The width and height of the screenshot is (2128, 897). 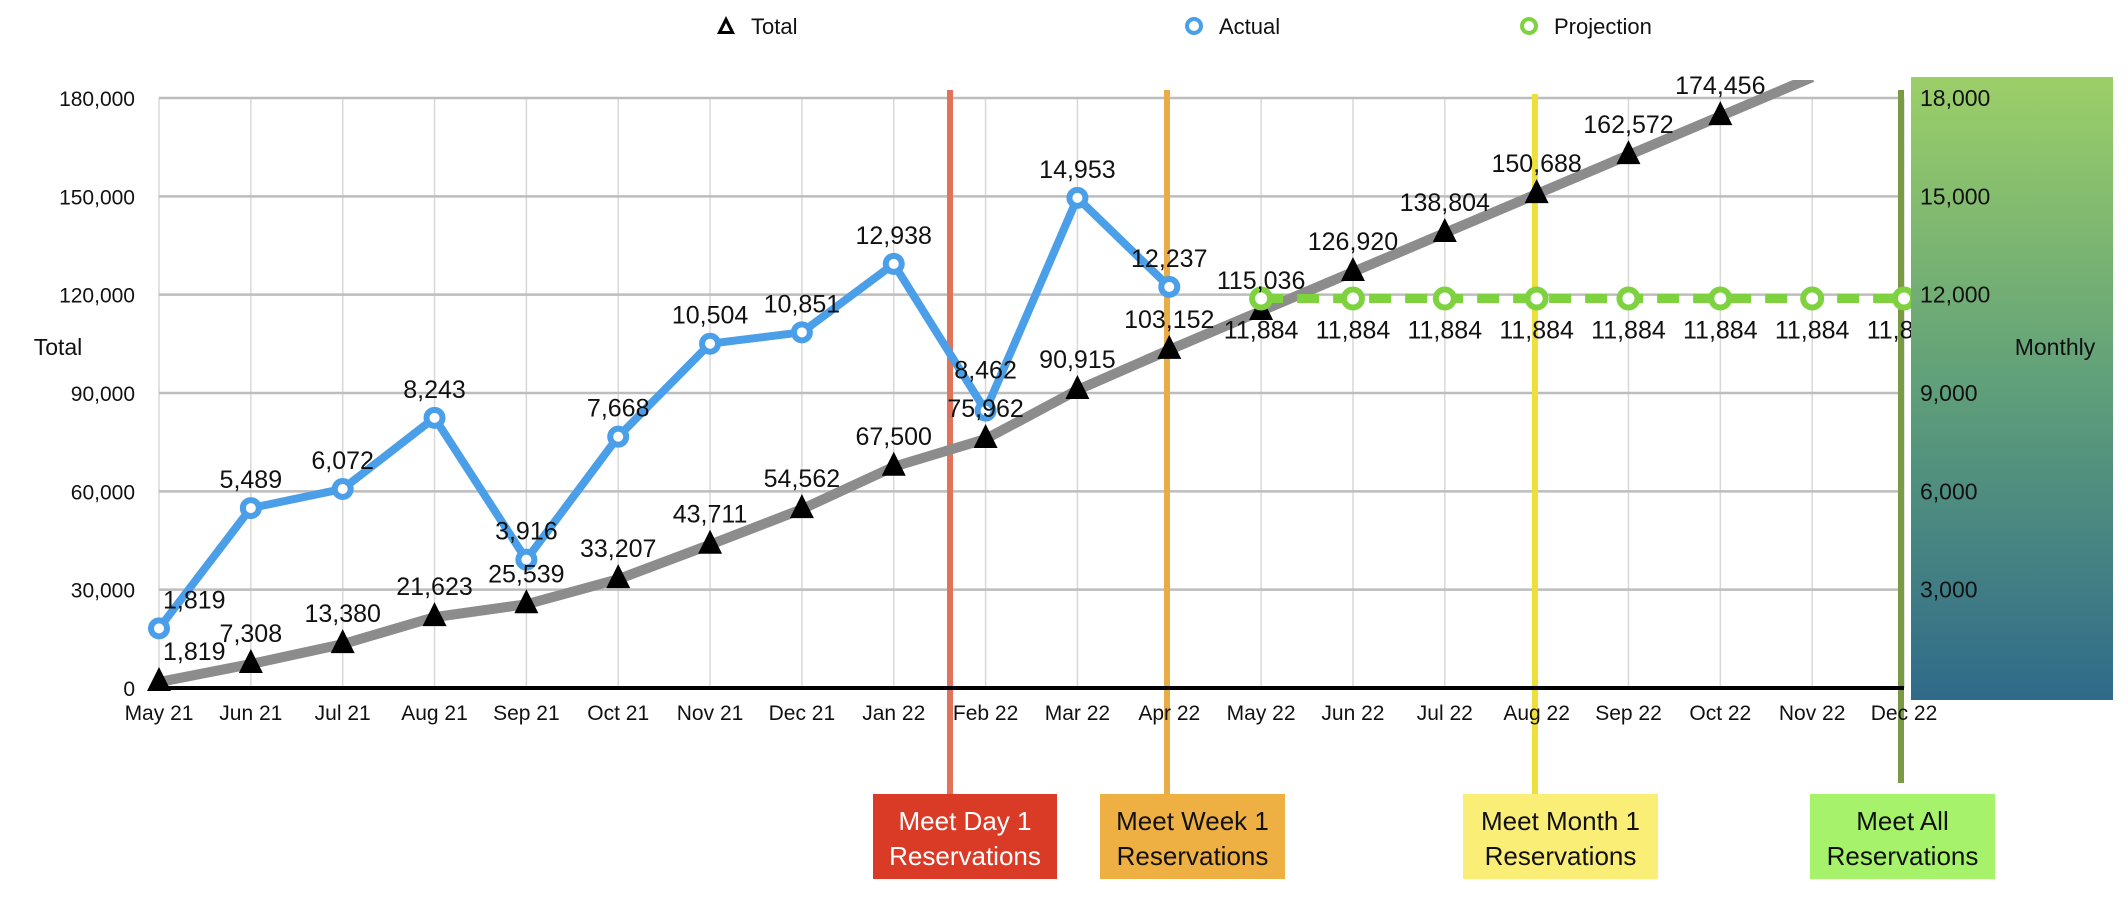 I want to click on actual-data-label: 3,916, so click(x=526, y=532).